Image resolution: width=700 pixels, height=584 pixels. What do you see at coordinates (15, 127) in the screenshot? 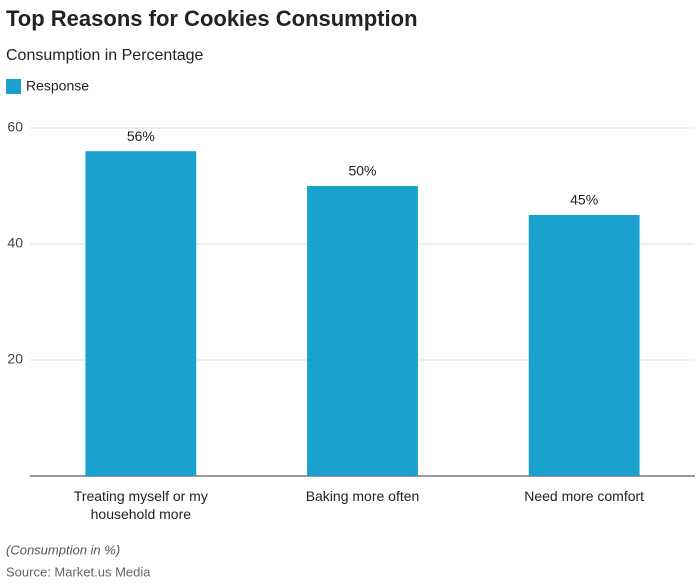
I see `y-tick-label: 60` at bounding box center [15, 127].